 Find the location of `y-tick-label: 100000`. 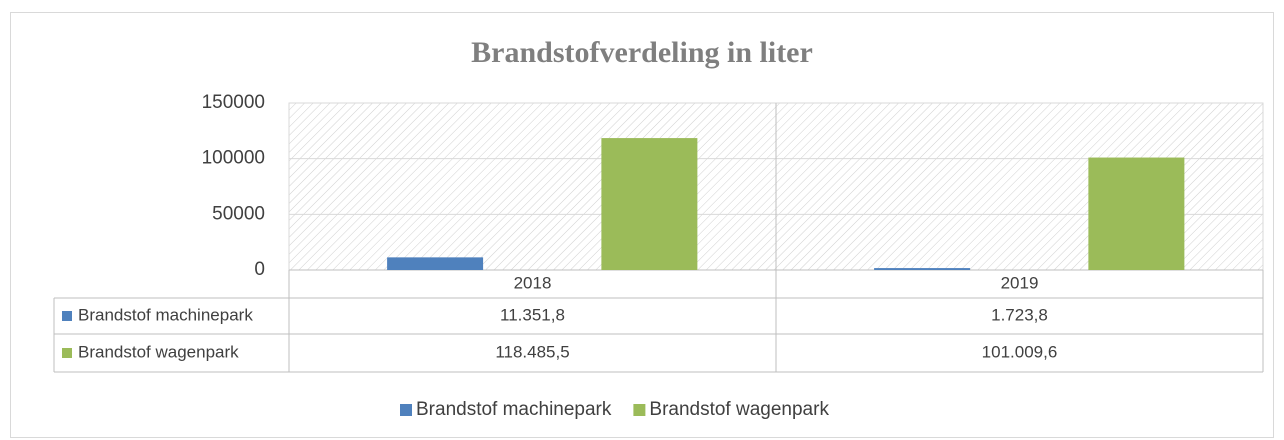

y-tick-label: 100000 is located at coordinates (233, 158).